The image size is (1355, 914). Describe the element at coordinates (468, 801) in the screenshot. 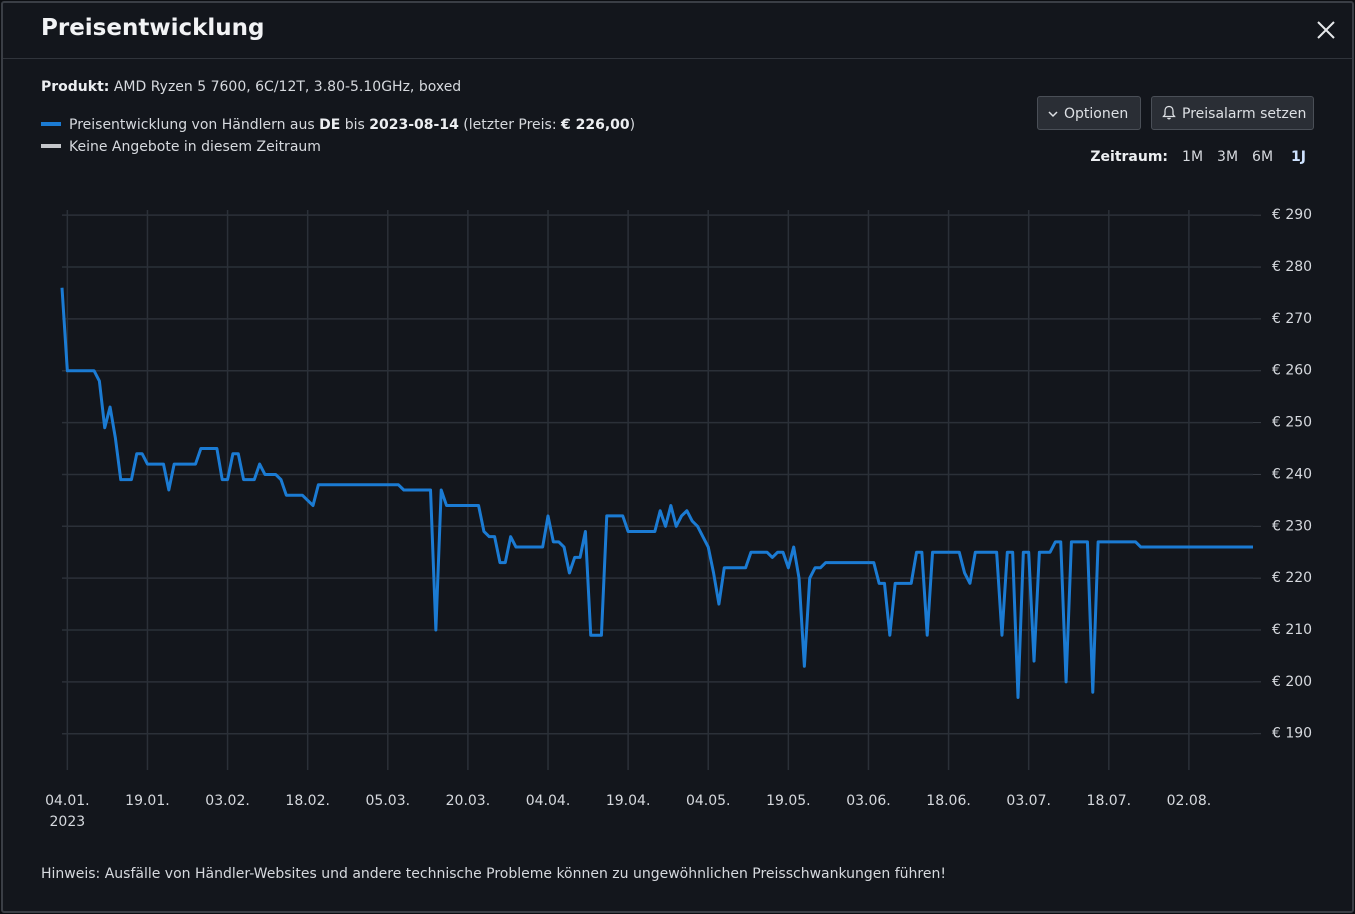

I see `x-tick-label: 20.03.` at that location.